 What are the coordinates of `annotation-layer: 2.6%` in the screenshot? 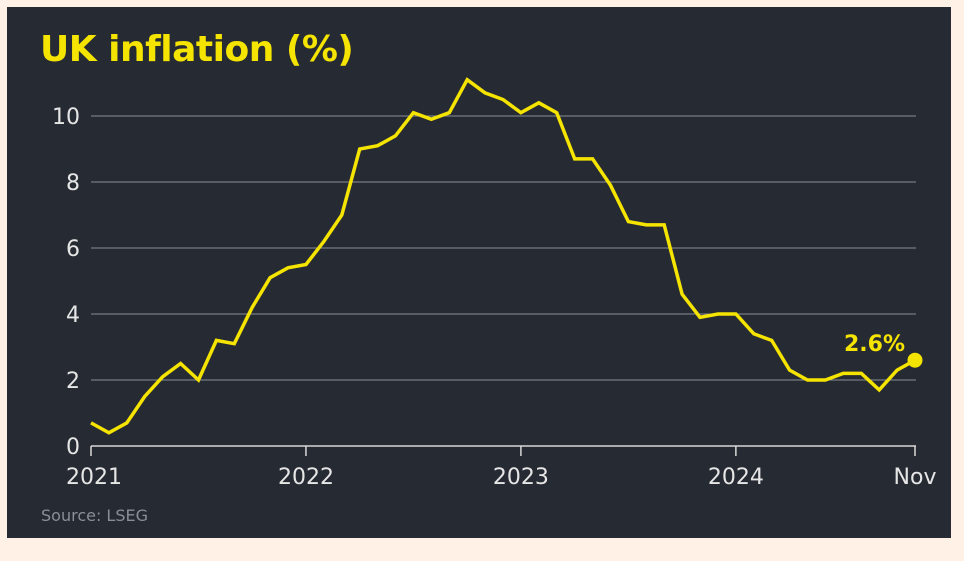 It's located at (883, 350).